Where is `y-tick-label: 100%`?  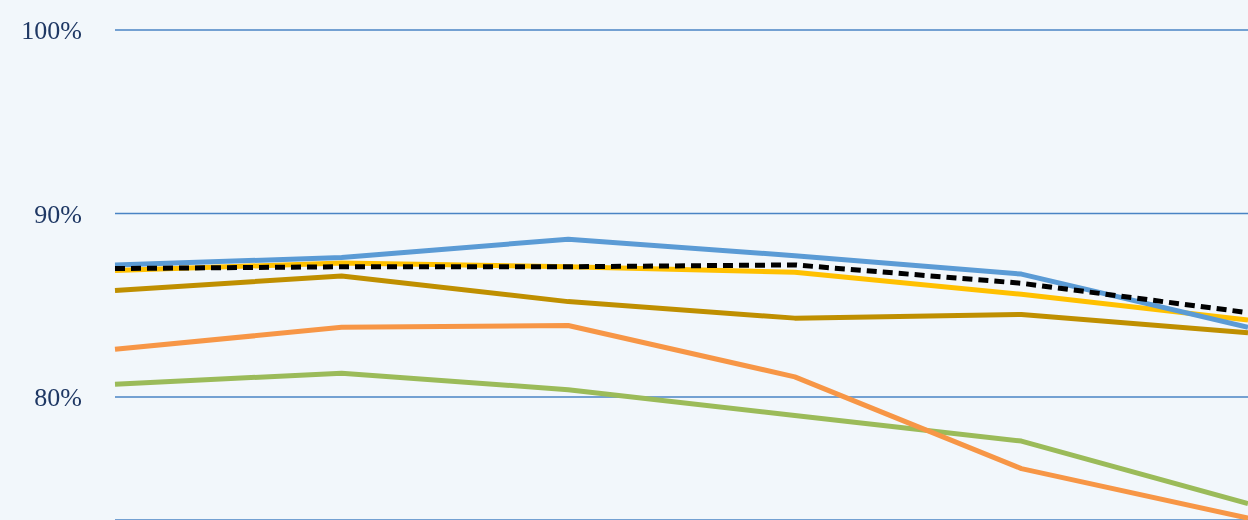 y-tick-label: 100% is located at coordinates (51, 31).